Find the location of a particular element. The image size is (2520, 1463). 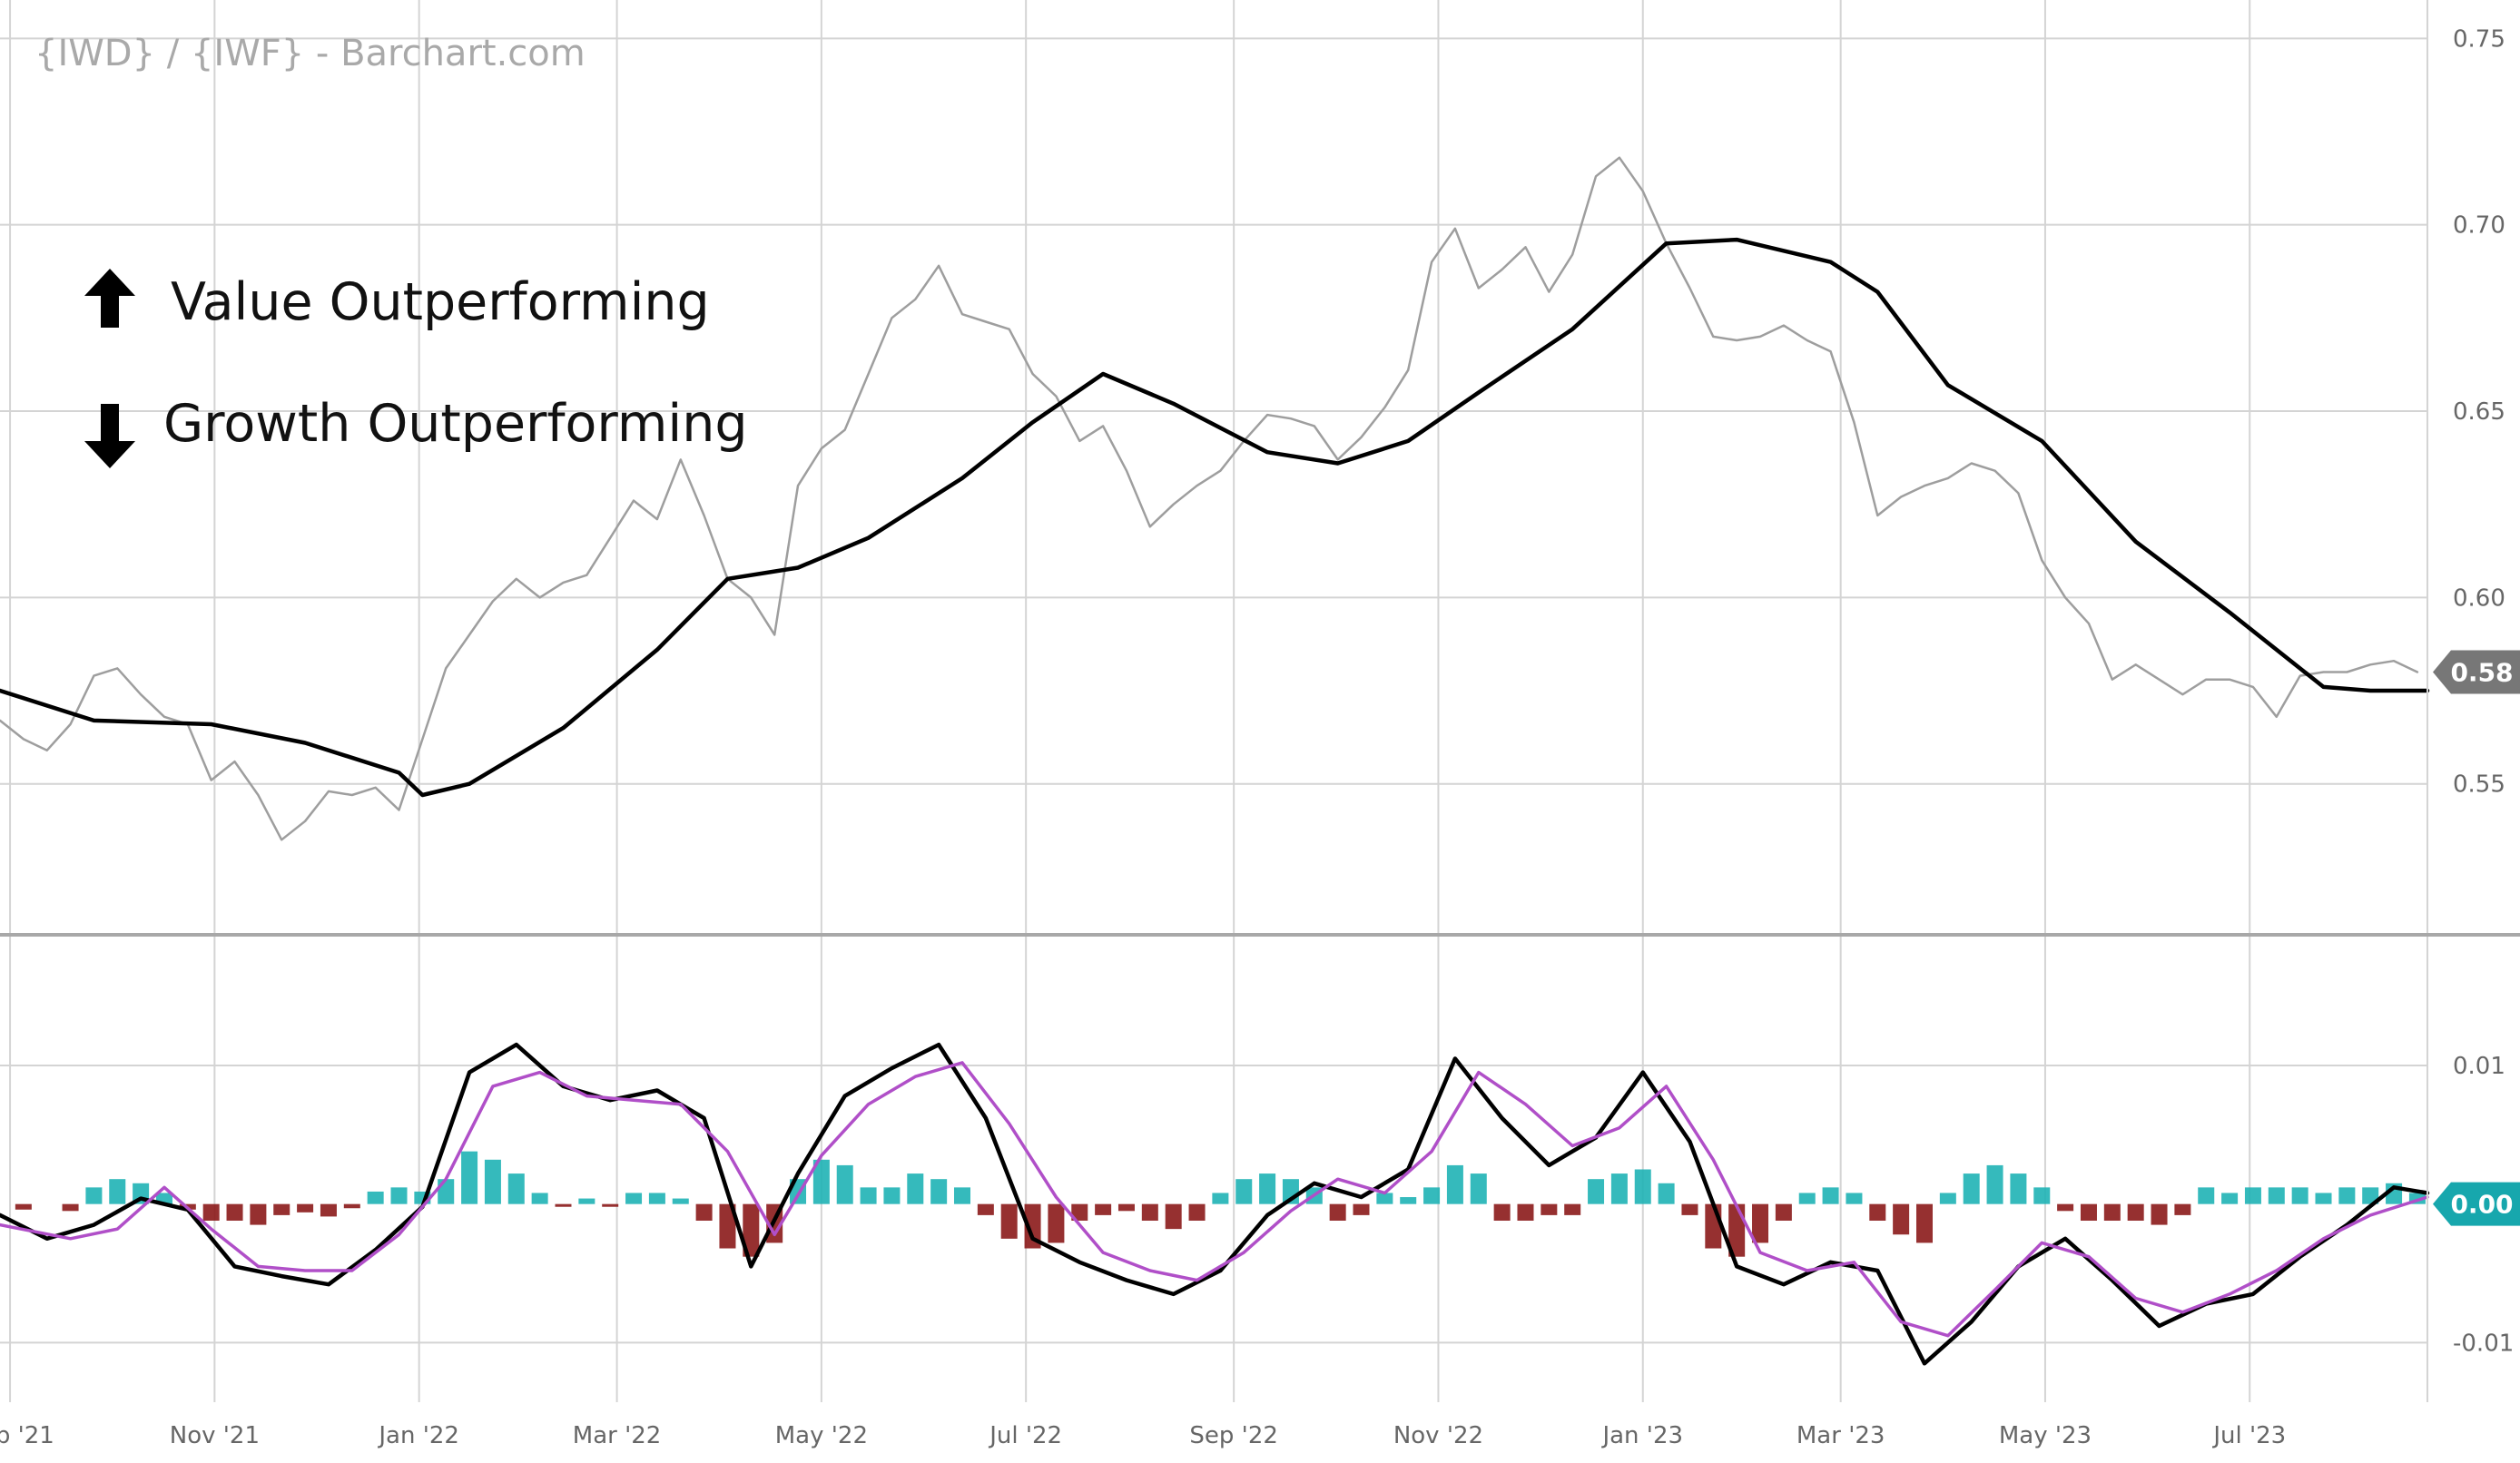

x-tick-label: Jan '22 is located at coordinates (418, 1435).